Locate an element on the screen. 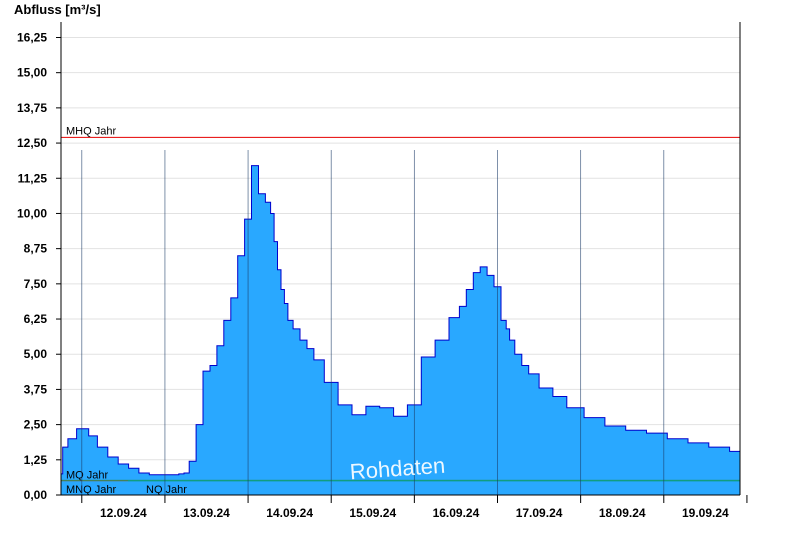  y-tick-label: 16,25 is located at coordinates (32, 37).